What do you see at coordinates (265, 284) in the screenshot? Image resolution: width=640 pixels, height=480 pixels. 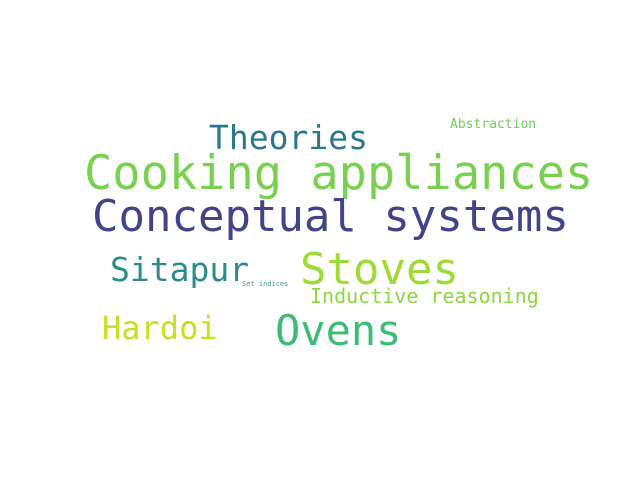 I see `word-set-indices: Set indices` at bounding box center [265, 284].